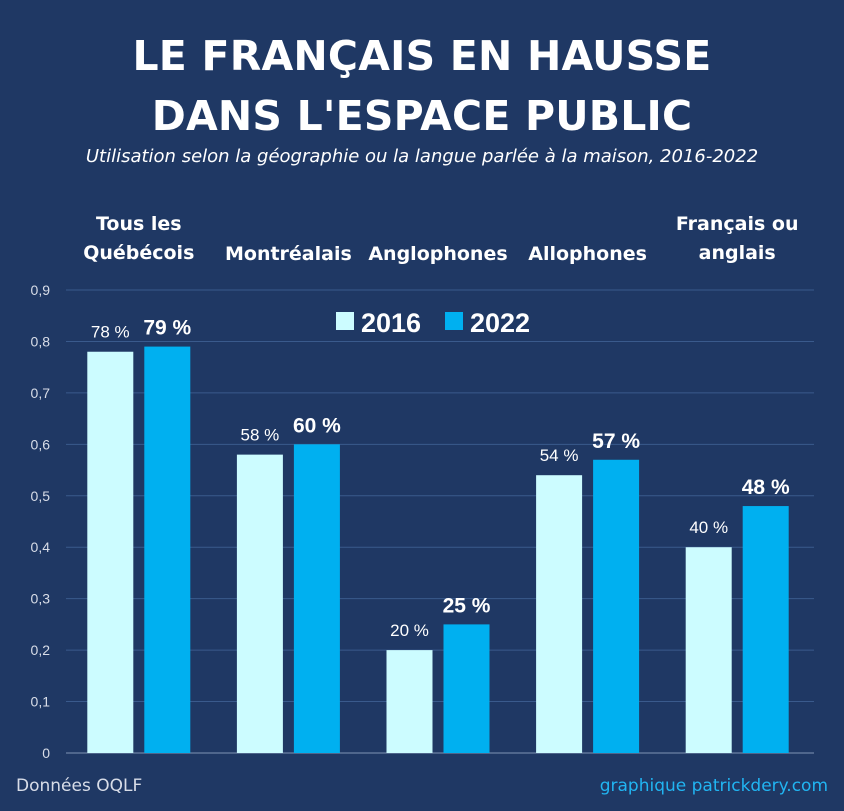  Describe the element at coordinates (616, 441) in the screenshot. I see `data-label-2022: 57 %` at that location.